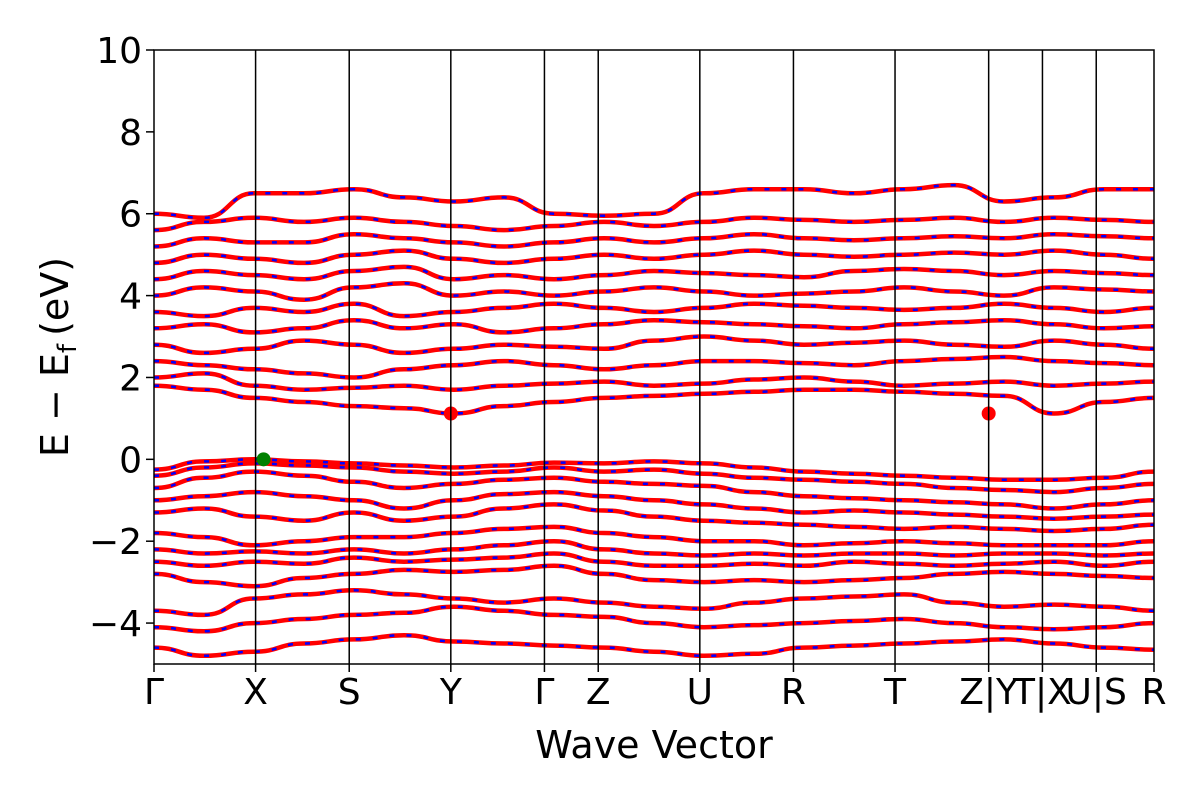 The height and width of the screenshot is (804, 1200). What do you see at coordinates (130, 133) in the screenshot?
I see `y-tick-label: 8` at bounding box center [130, 133].